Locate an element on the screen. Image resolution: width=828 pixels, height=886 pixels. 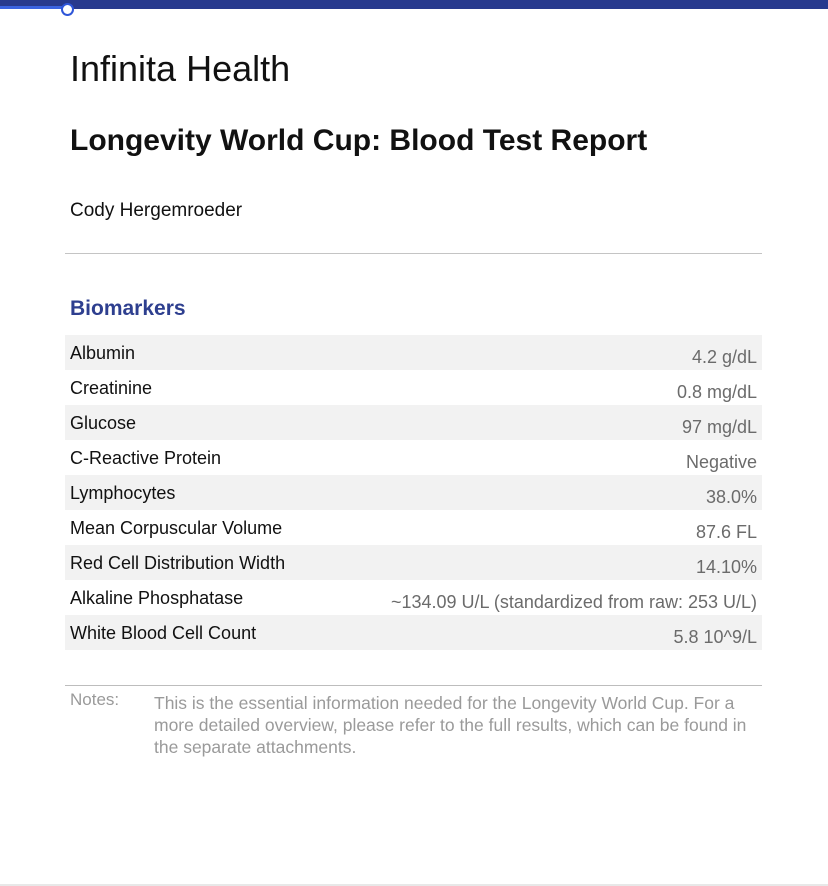
biomarker-name: Albumin is located at coordinates (103, 353).